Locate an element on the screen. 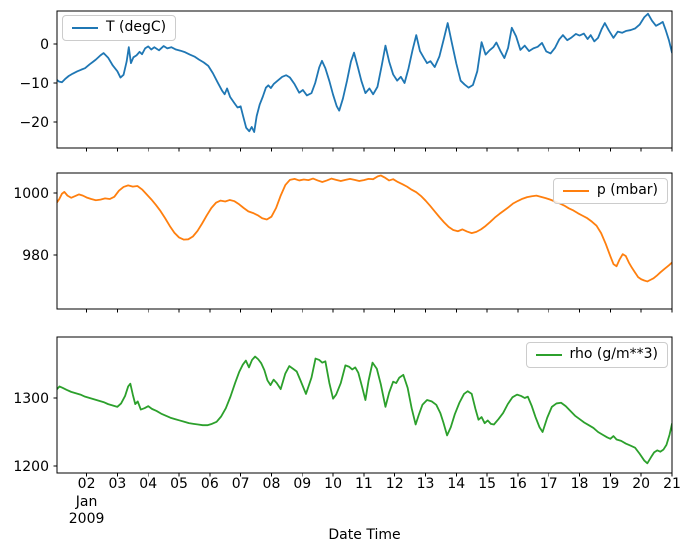 This screenshot has width=693, height=555. legend-line-sample-density is located at coordinates (548, 354).